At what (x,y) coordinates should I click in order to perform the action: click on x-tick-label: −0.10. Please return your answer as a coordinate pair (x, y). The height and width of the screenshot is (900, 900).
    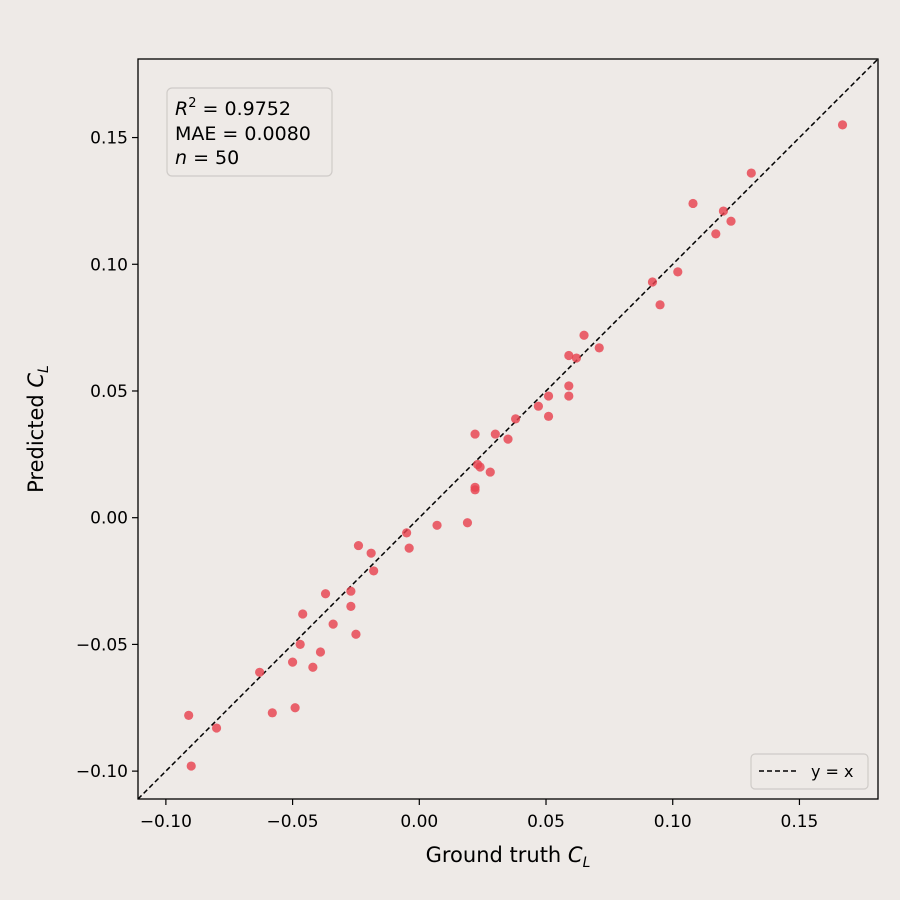
    Looking at the image, I should click on (166, 822).